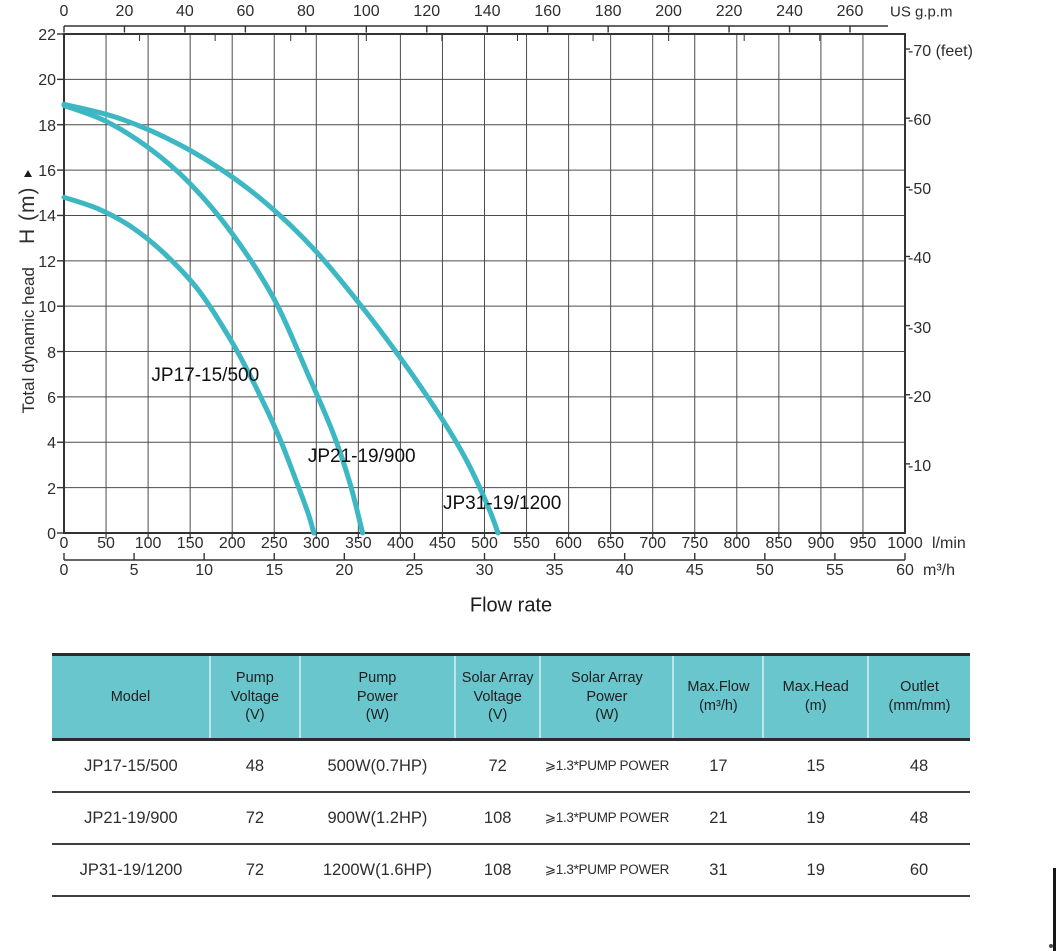 The image size is (1056, 951). I want to click on gpm-tick-label: 140, so click(487, 11).